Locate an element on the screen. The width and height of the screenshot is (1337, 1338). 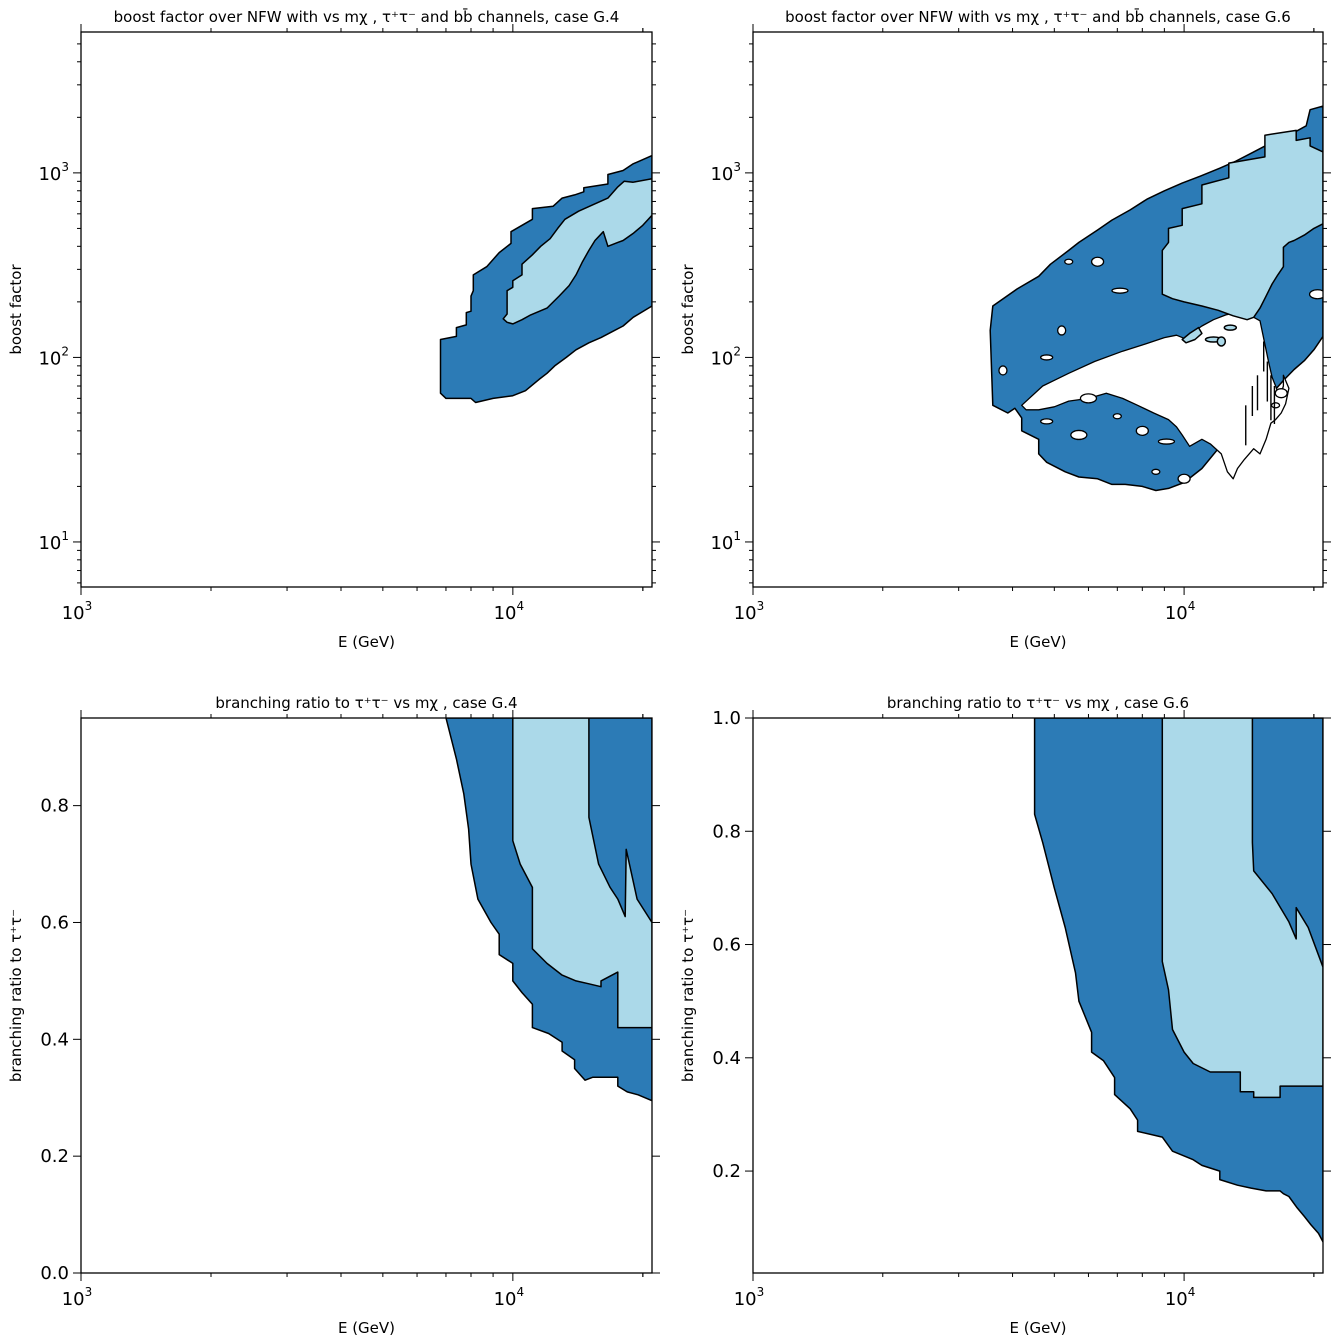
y-tick-label: 1.0 is located at coordinates (726, 718).